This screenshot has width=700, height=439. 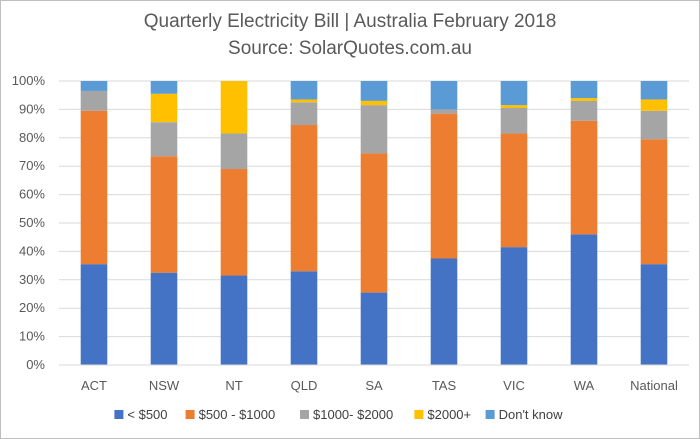 I want to click on y-tick-label: 100%, so click(x=29, y=80).